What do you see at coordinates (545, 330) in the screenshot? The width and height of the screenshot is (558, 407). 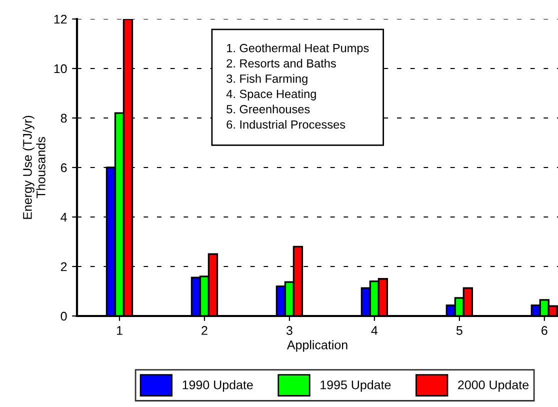 I see `x-tick-label: 6` at bounding box center [545, 330].